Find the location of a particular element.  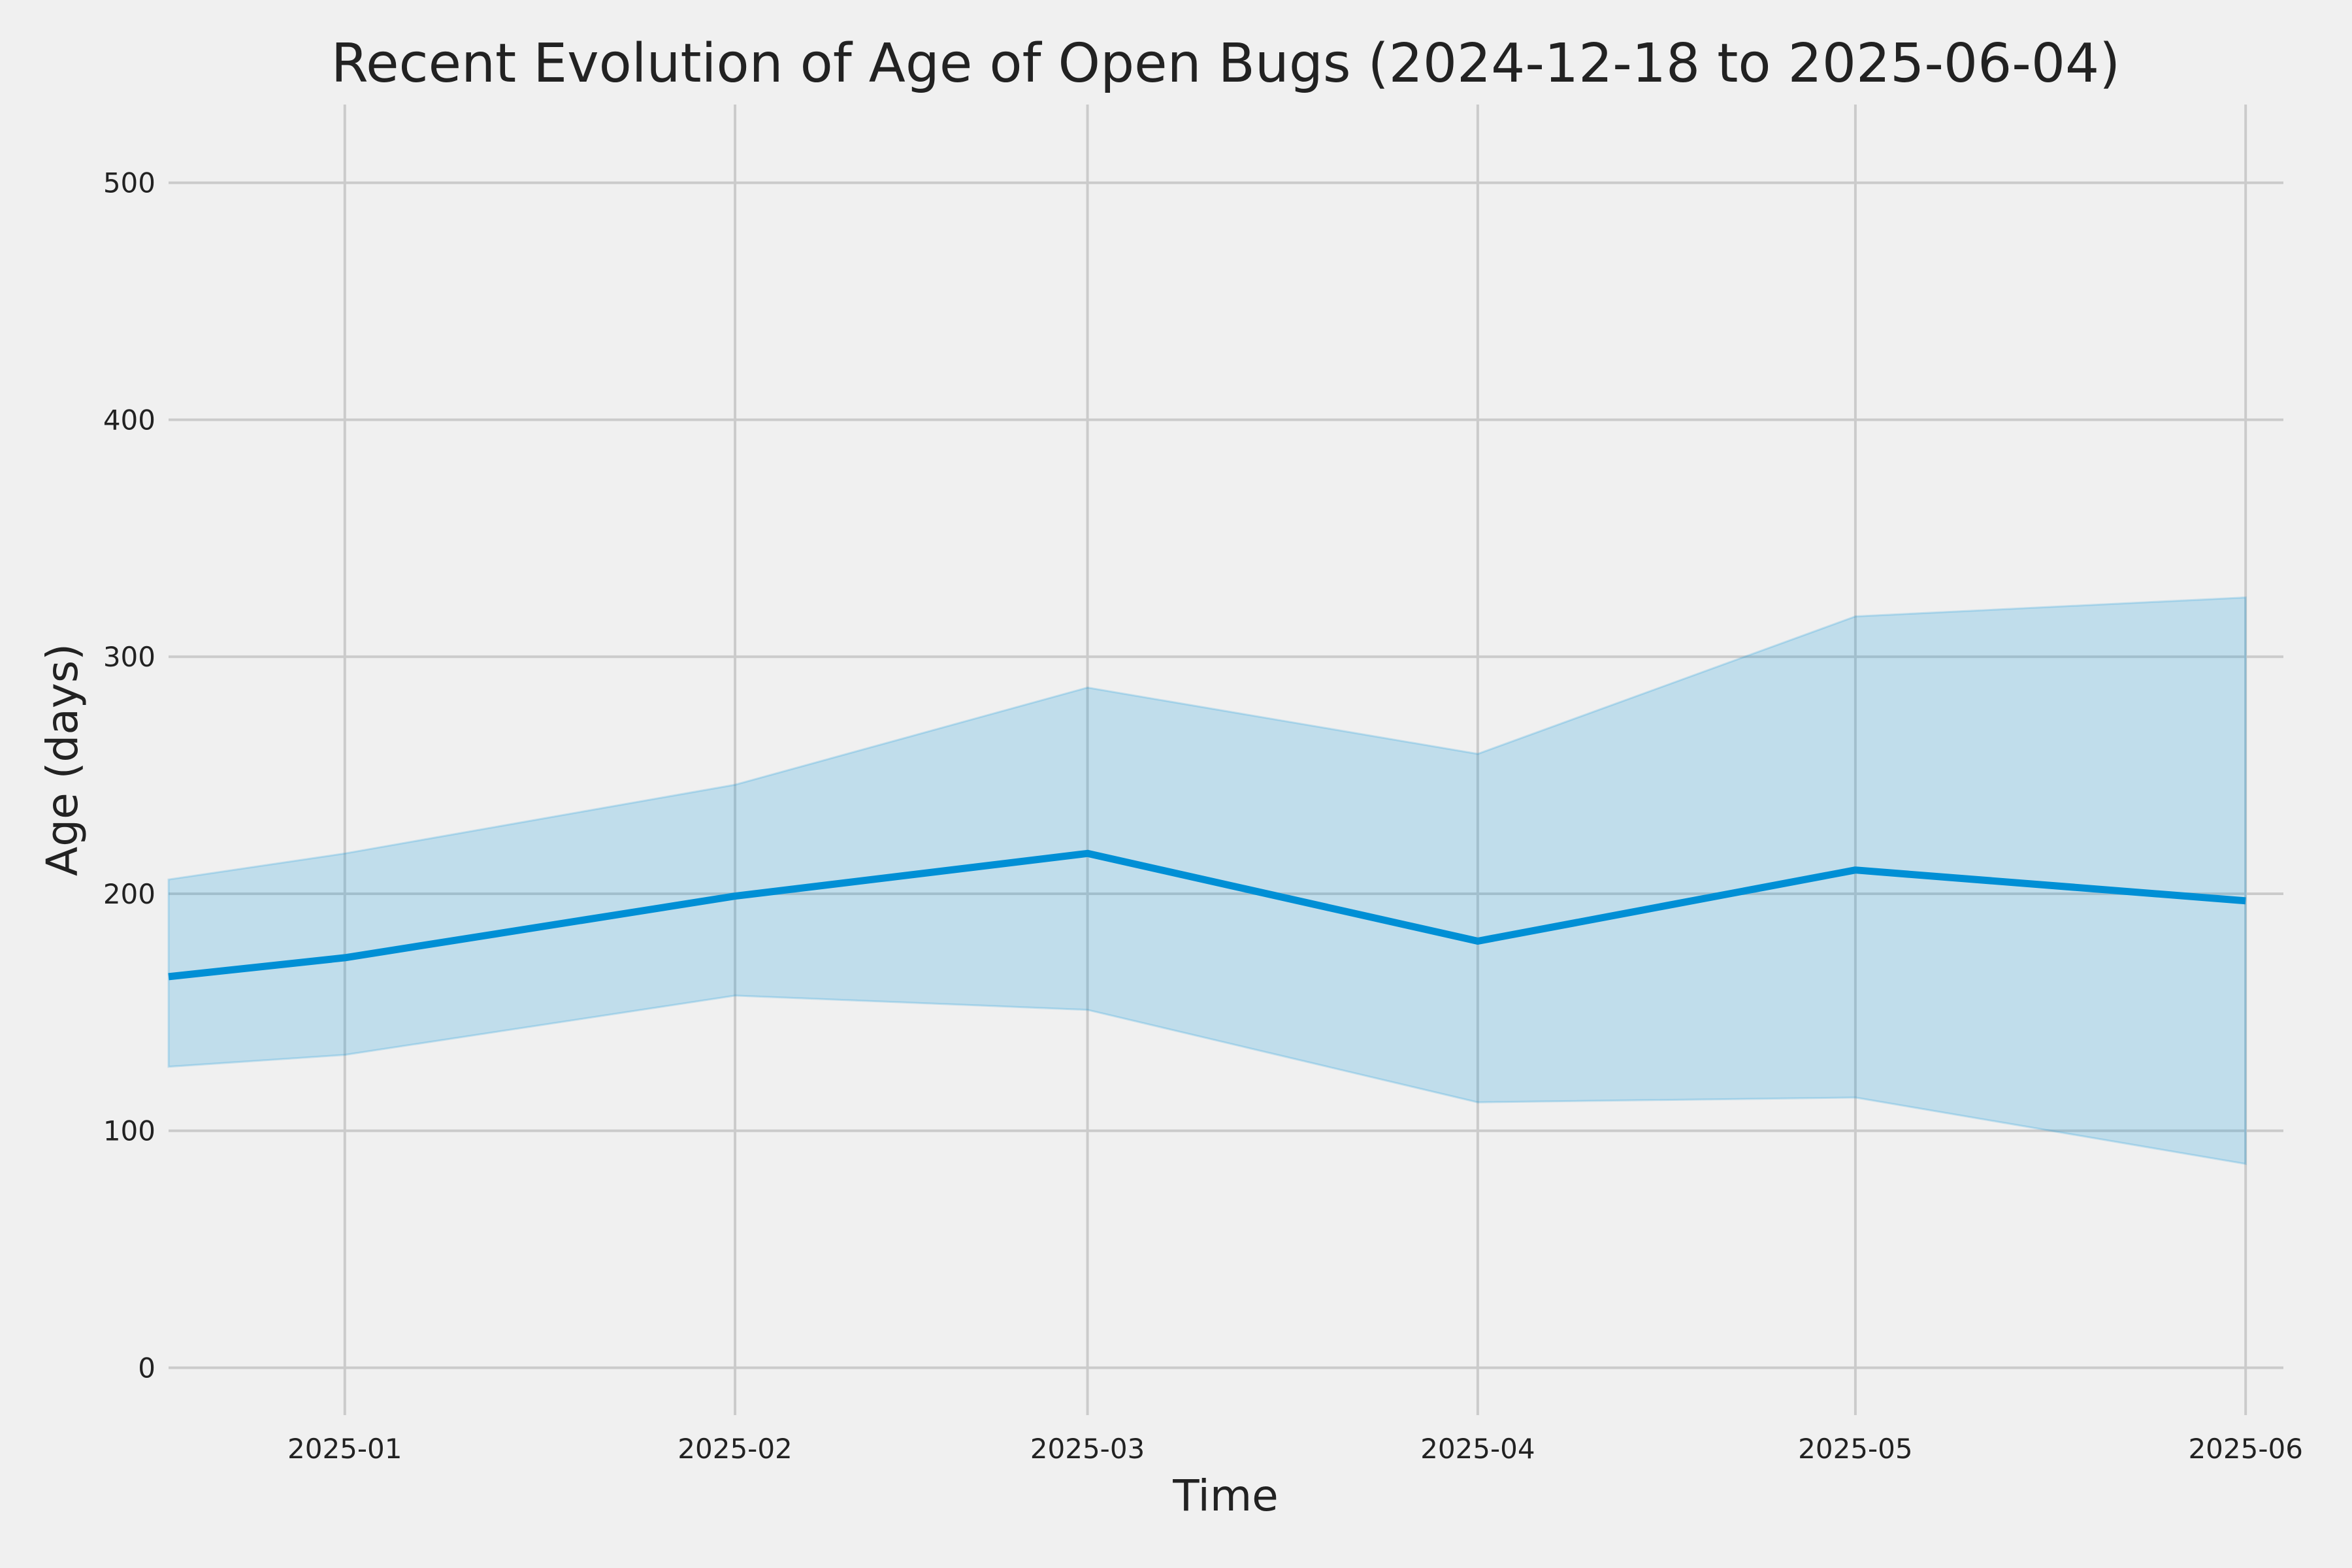

x-tick-label: 2025-03 is located at coordinates (1087, 1449).